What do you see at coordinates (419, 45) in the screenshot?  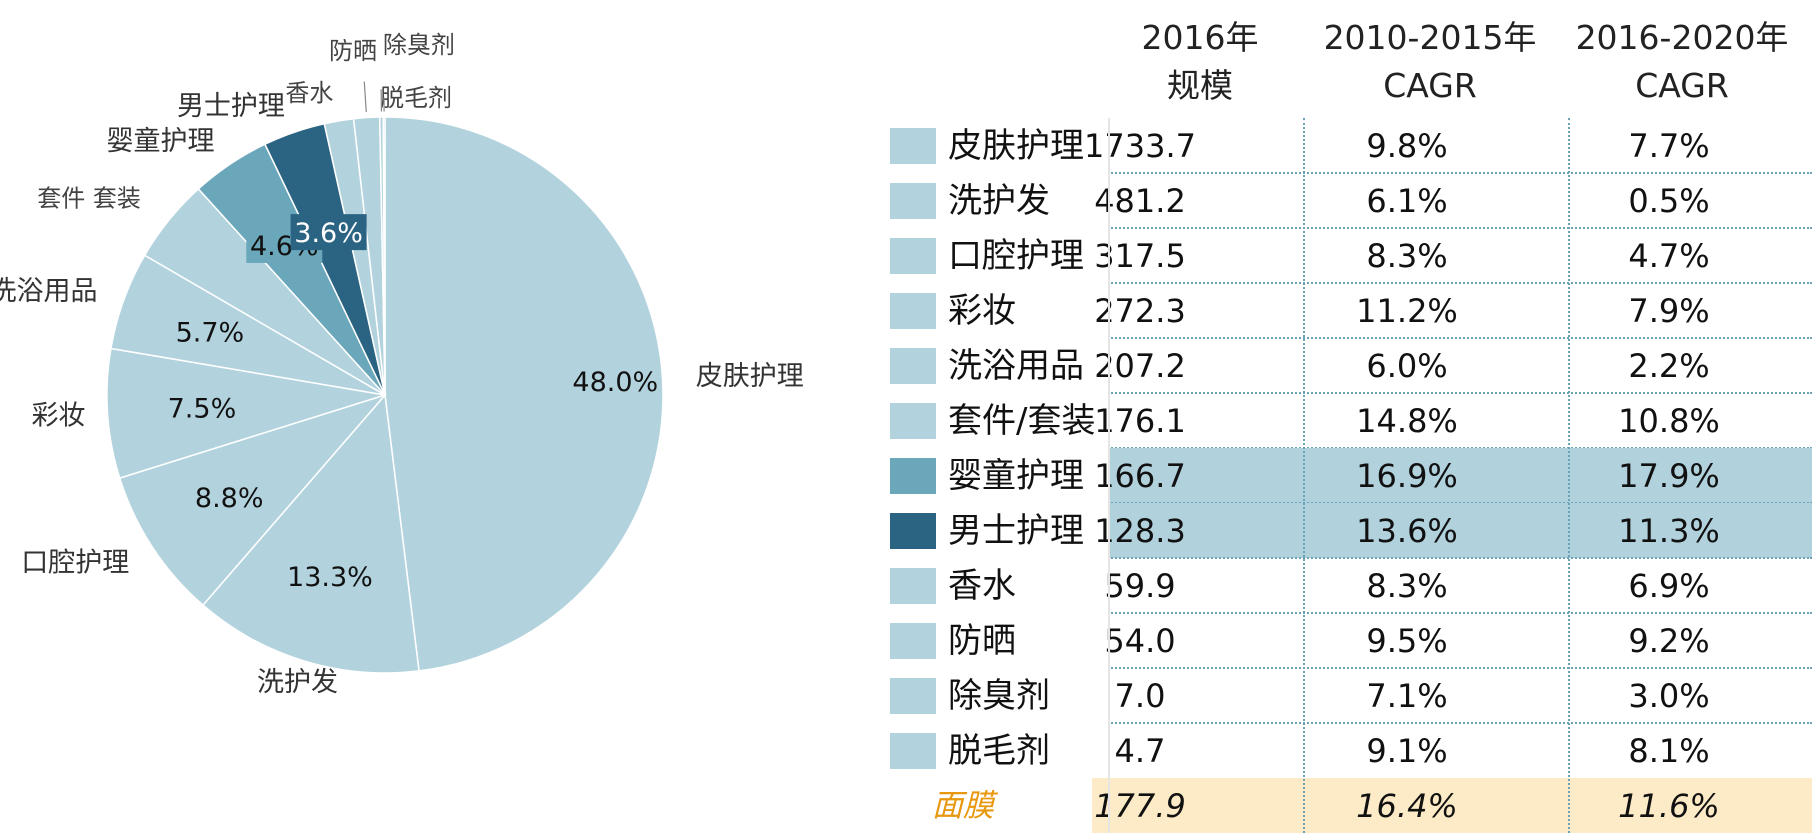 I see `pie-category-label: 除臭剂` at bounding box center [419, 45].